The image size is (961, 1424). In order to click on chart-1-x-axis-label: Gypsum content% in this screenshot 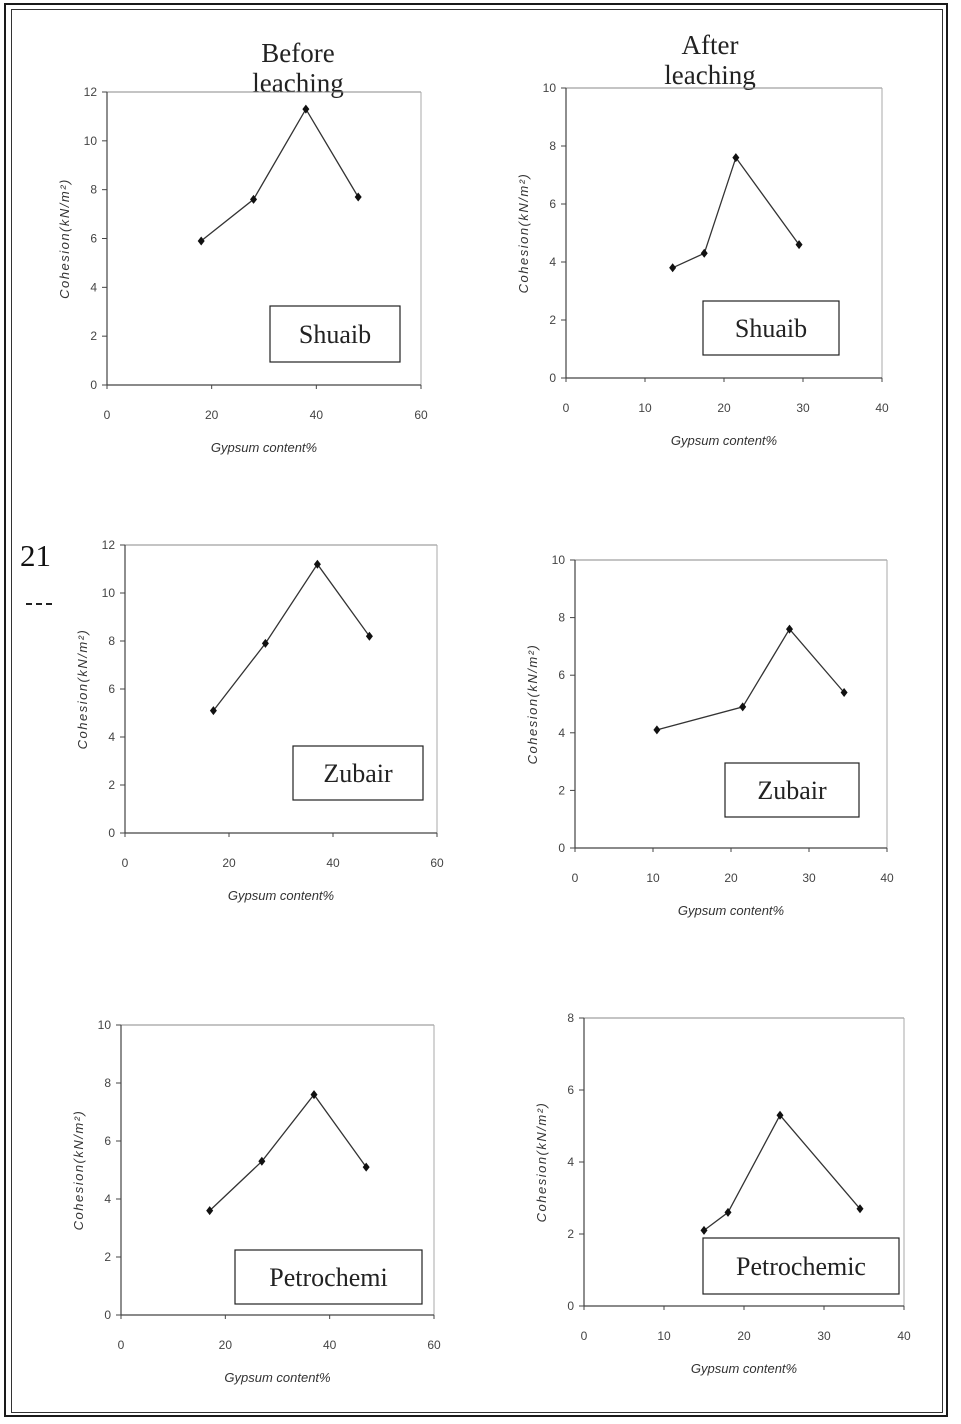, I will do `click(264, 447)`.